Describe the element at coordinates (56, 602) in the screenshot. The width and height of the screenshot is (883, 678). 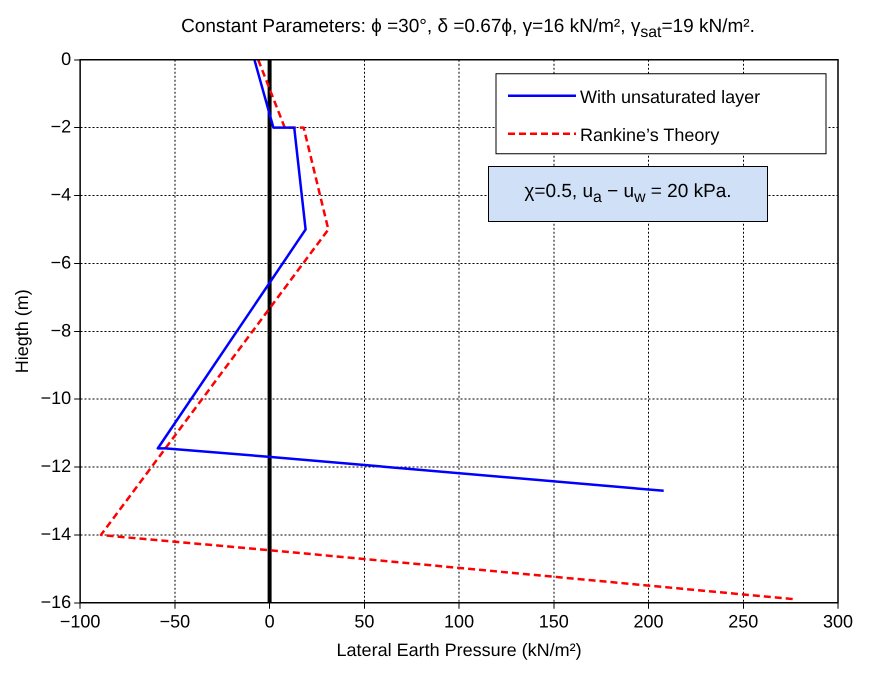
I see `y-tick-label: −16` at that location.